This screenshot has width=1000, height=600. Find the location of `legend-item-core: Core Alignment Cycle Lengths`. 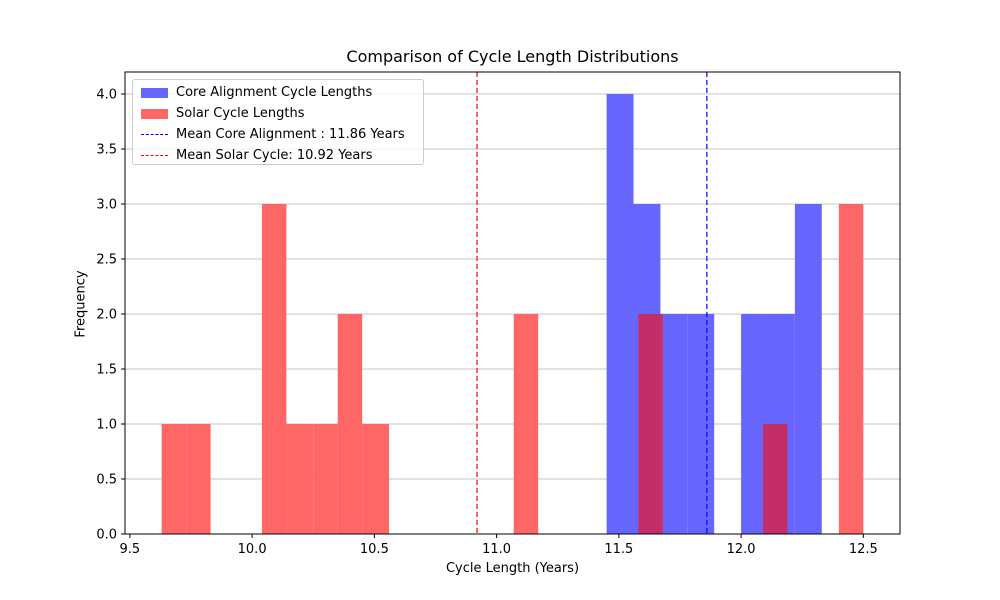

legend-item-core: Core Alignment Cycle Lengths is located at coordinates (278, 92).